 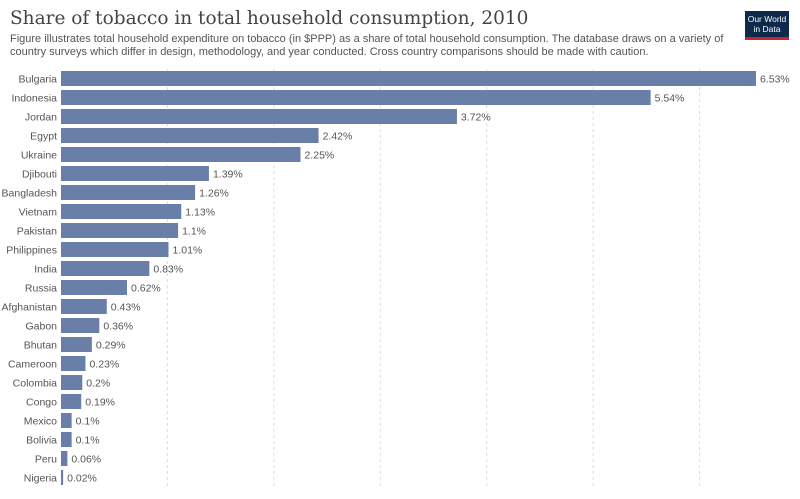 What do you see at coordinates (194, 232) in the screenshot?
I see `value-label: 1.1%` at bounding box center [194, 232].